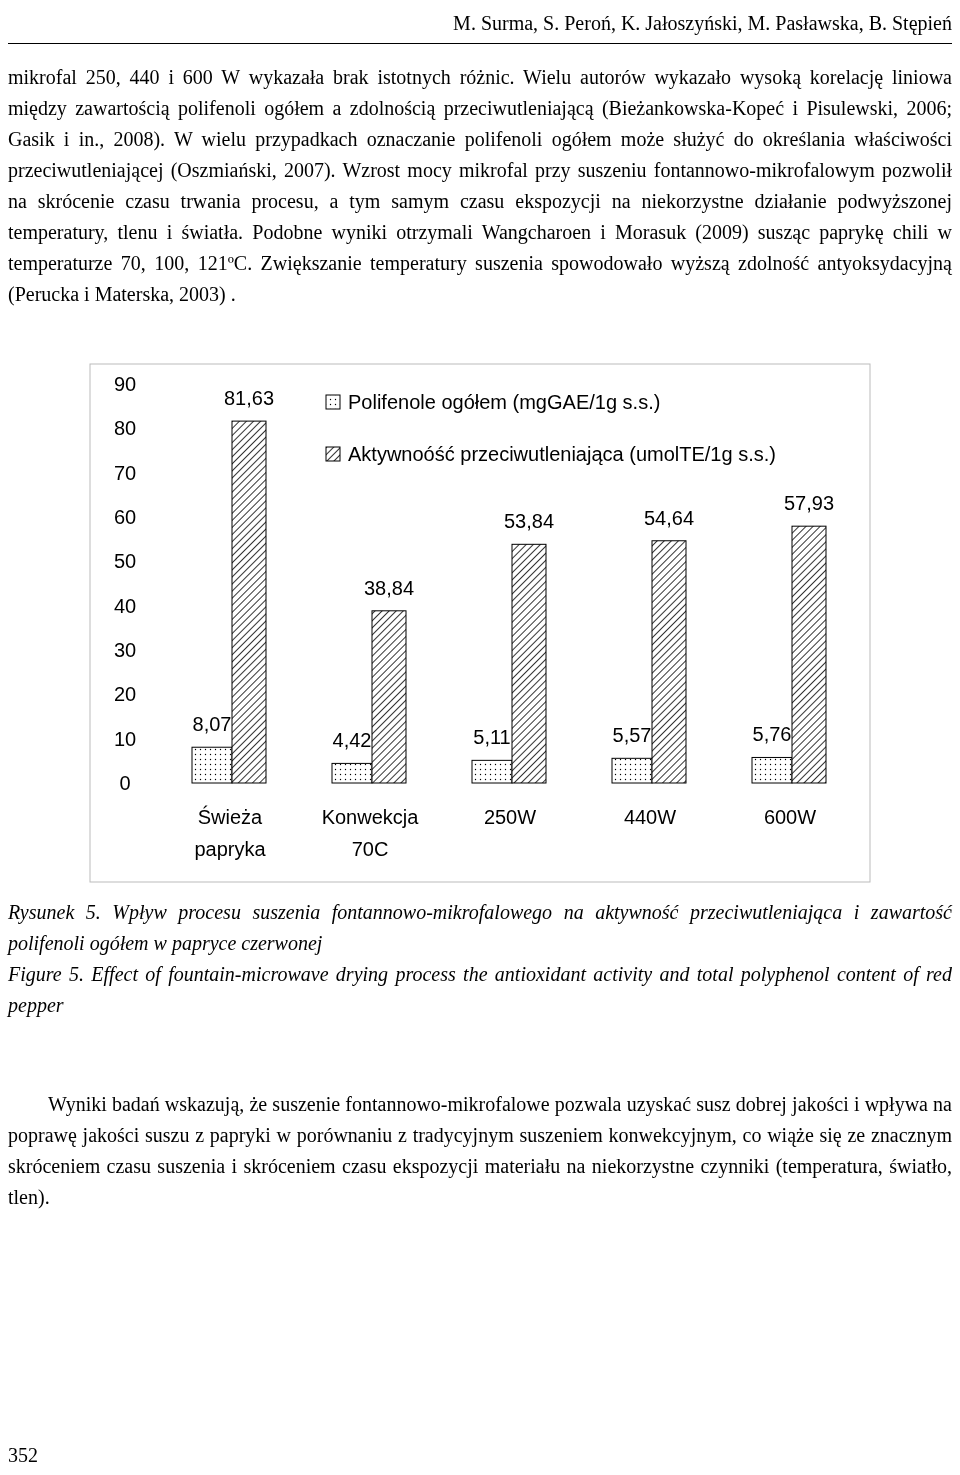 The height and width of the screenshot is (1475, 960). I want to click on text: Wyniki badań wskazują, że suszenie fontannowo-mikrofalowe pozwala uzyskać susz dobrej jakości i wpływa na poprawę jakości suszu z papryki w porównaniu z tradycyjnym suszeniem konwekcyjnym, co wiąże się ze znacznym skróceniem czasu suszenia i skróceniem czasu ekspozycji materiału na niekorzystne czynniki (temperatura, światło, tlen)., so click(480, 1151).